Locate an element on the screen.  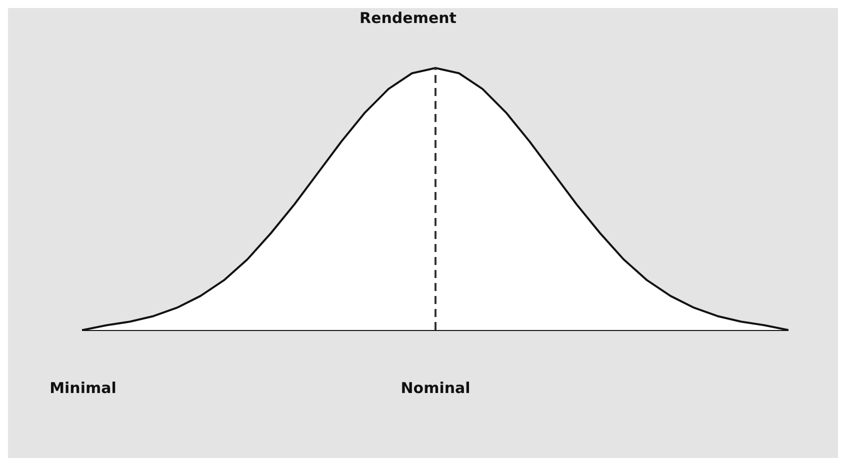
x-tick-label: Minimal is located at coordinates (83, 387).